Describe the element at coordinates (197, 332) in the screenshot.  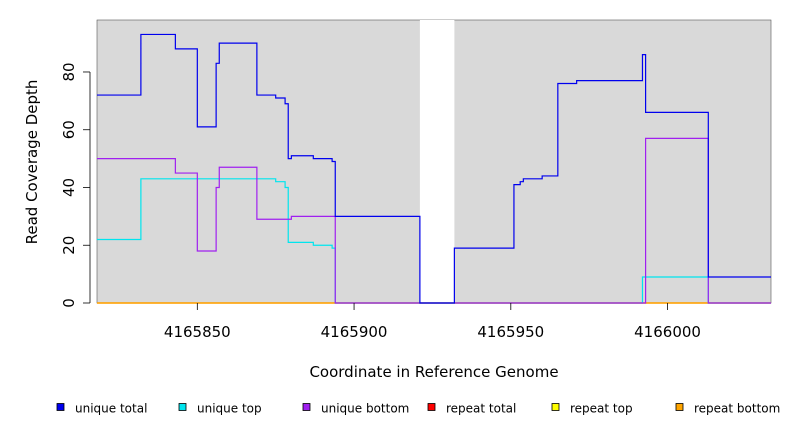
I see `x-tick-label: 4165850` at that location.